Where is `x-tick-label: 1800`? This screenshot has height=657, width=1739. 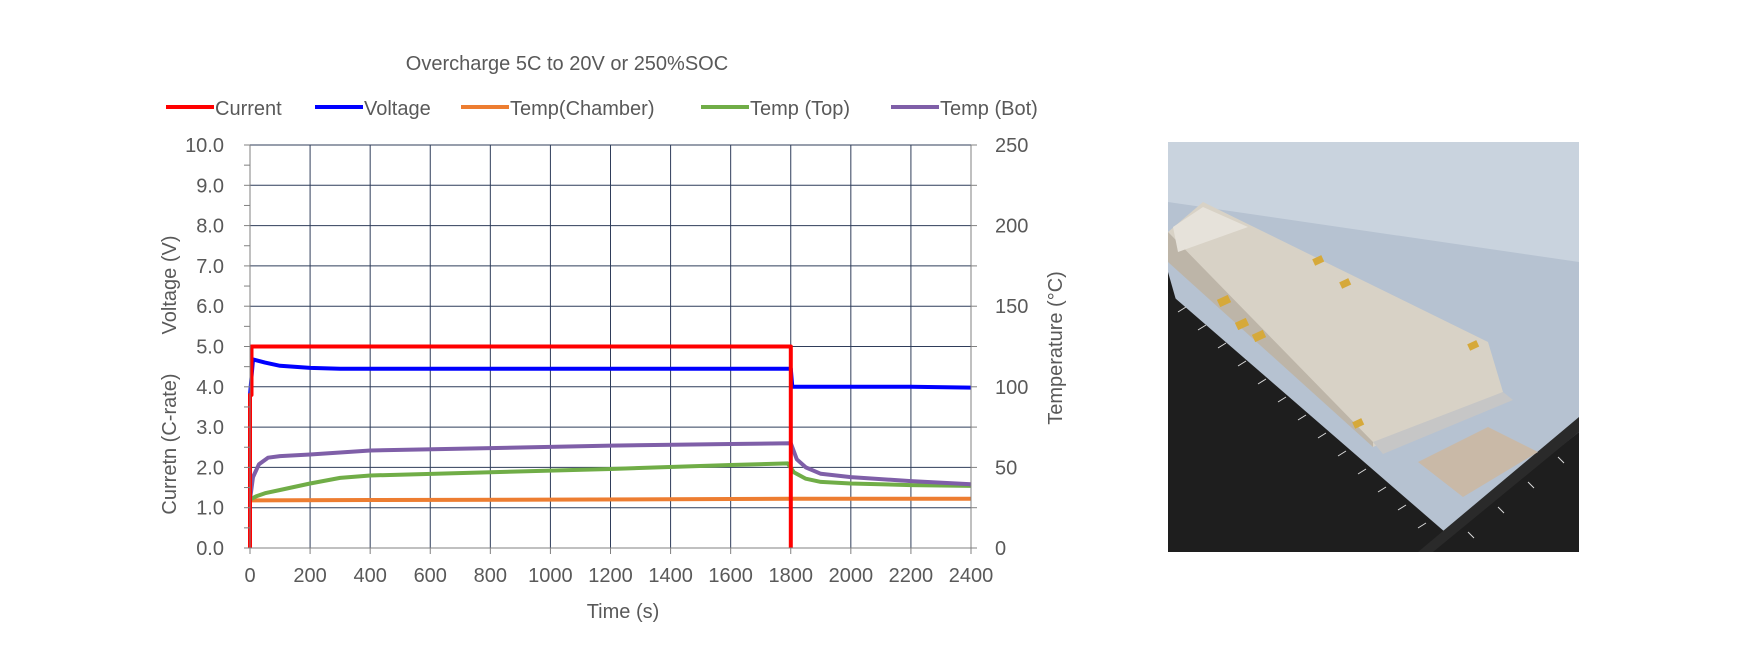 x-tick-label: 1800 is located at coordinates (791, 576).